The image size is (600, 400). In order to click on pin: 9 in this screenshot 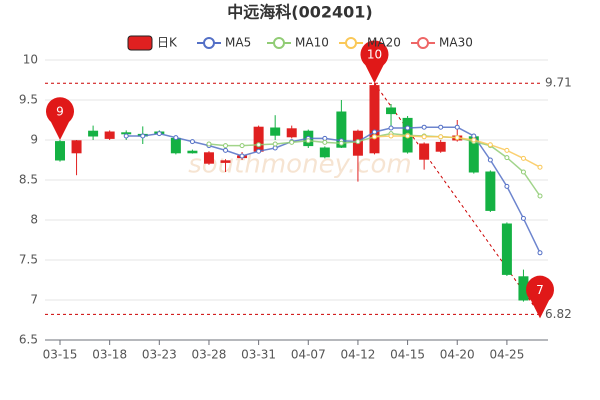, I will do `click(60, 118)`.